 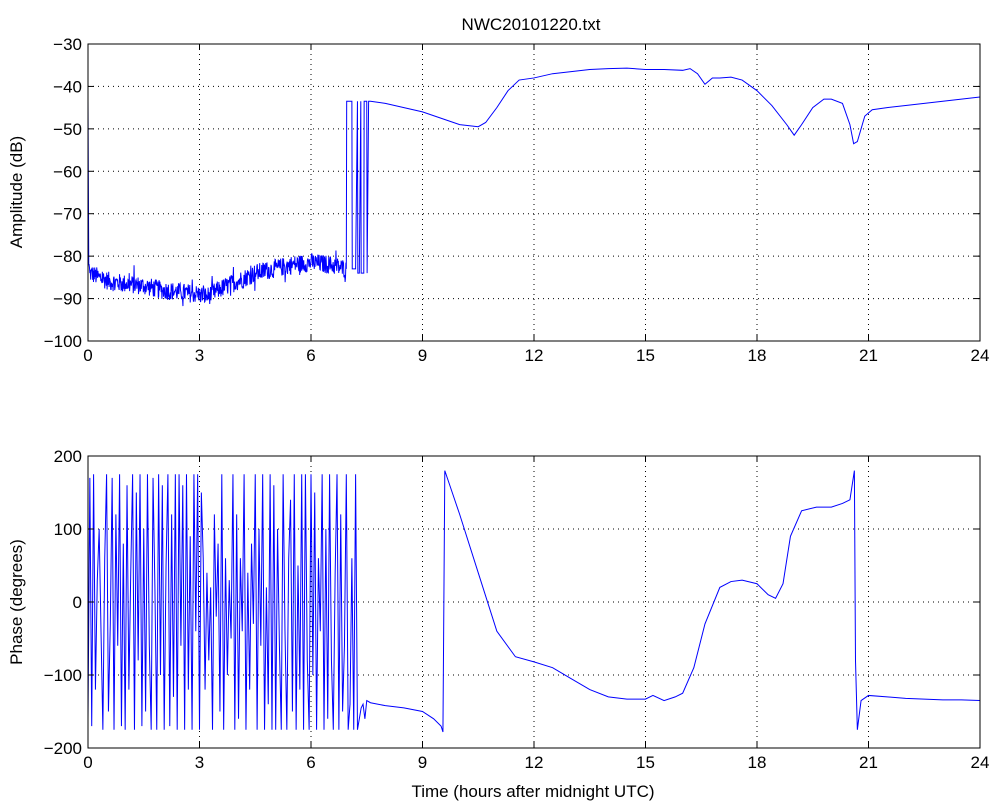 What do you see at coordinates (67, 171) in the screenshot?
I see `amplitude-y-tick-label: −60` at bounding box center [67, 171].